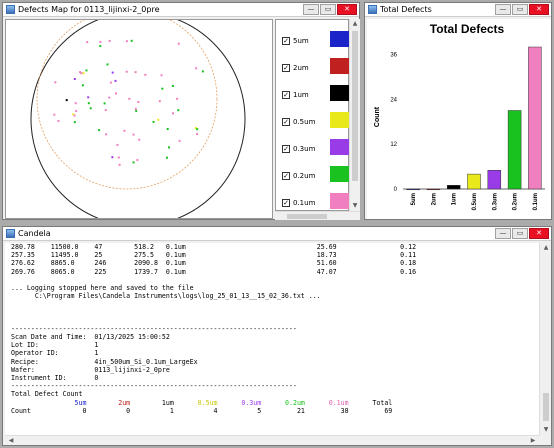  What do you see at coordinates (25, 345) in the screenshot?
I see `info-label: Lot ID:` at bounding box center [25, 345].